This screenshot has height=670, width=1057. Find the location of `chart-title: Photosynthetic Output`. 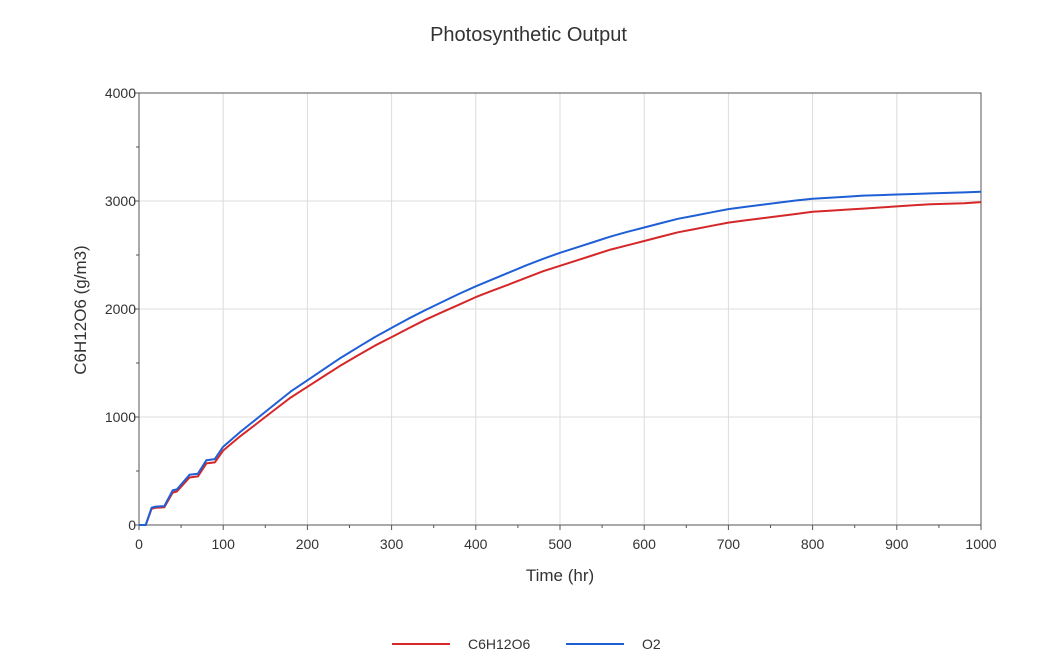

chart-title: Photosynthetic Output is located at coordinates (528, 35).